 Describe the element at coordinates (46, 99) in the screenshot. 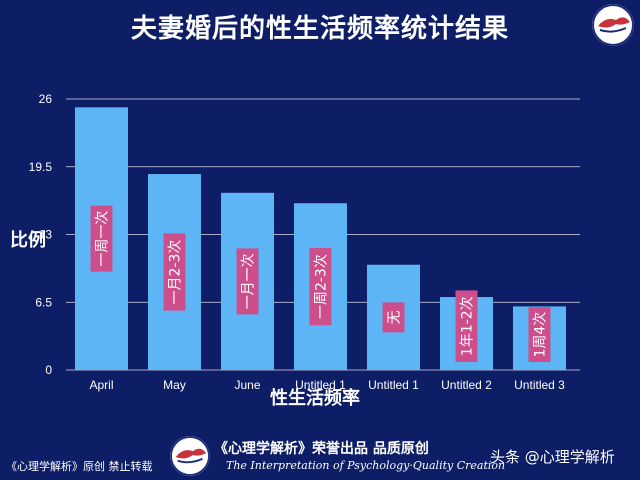

I see `y-tick-label: 26` at that location.